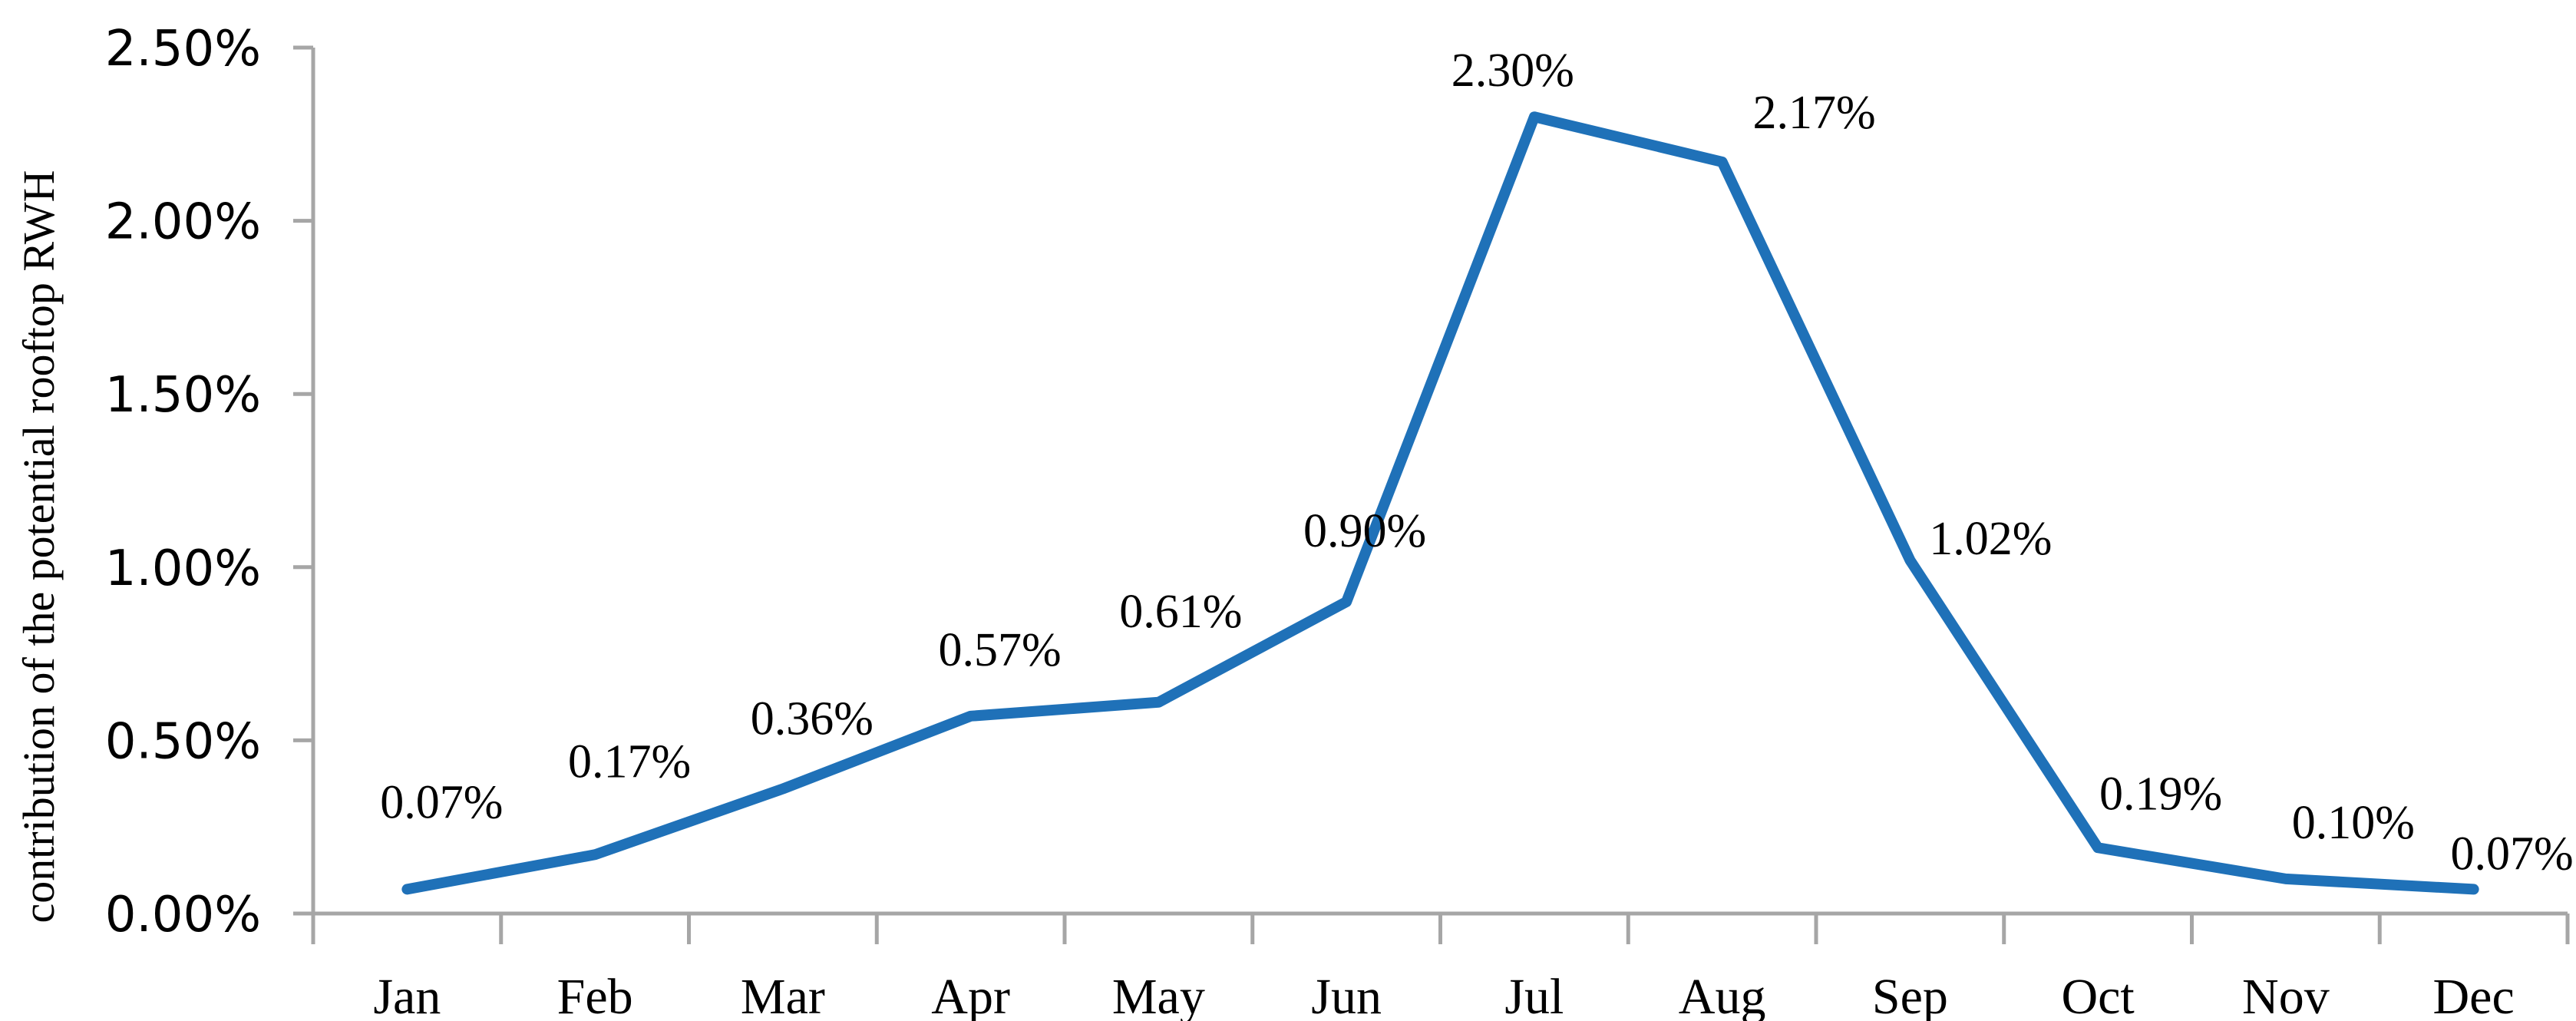 This screenshot has width=2576, height=1021. I want to click on y-axis-tick-labels: 0.00% 0.50% 1.00% 1.50% 2.00% 2.50%, so click(183, 482).